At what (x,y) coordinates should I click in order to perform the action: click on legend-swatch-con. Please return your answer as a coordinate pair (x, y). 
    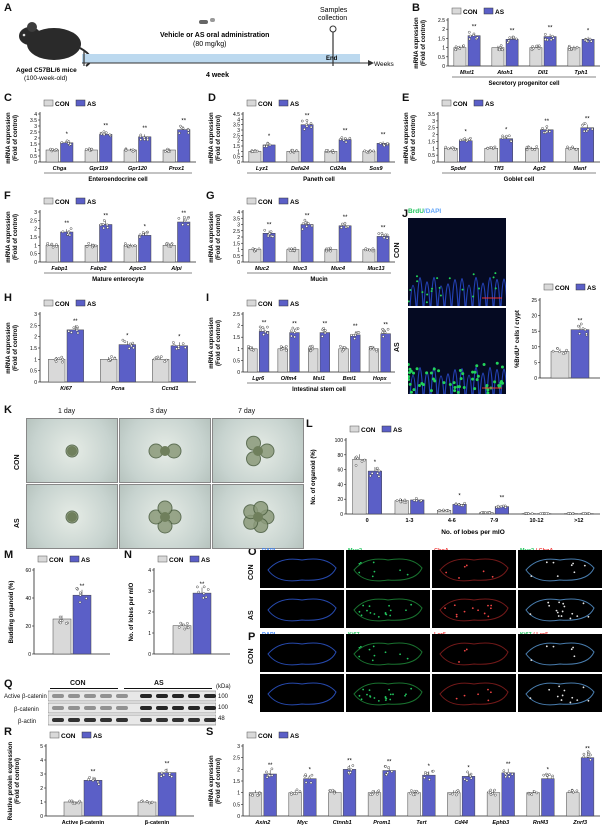
    Looking at the image, I should click on (48, 103).